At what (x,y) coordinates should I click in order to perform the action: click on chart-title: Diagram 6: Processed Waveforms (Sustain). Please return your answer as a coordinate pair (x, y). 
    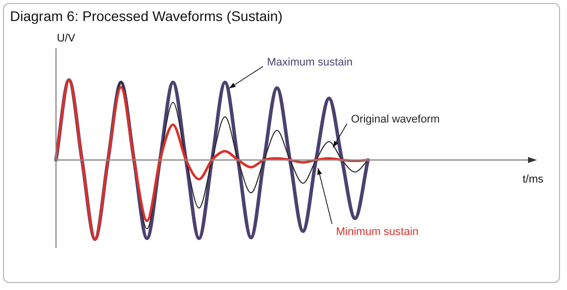
    Looking at the image, I should click on (146, 16).